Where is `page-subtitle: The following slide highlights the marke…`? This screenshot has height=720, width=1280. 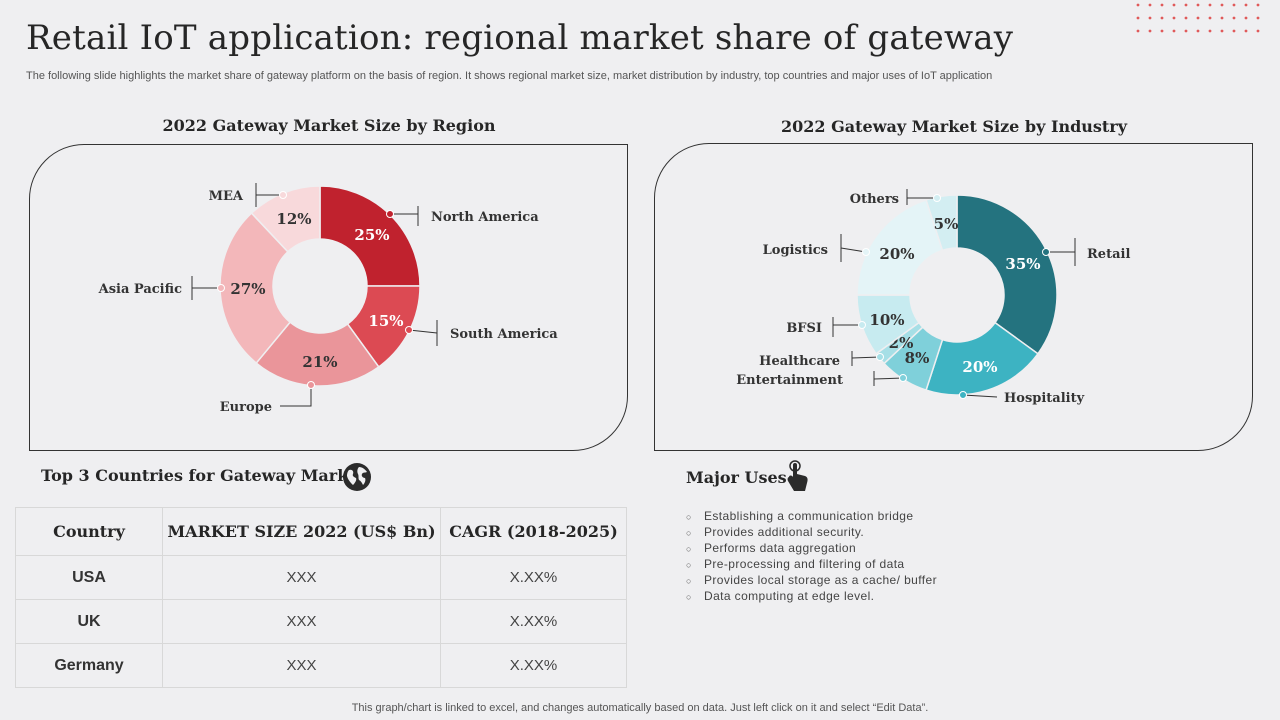 page-subtitle: The following slide highlights the marke… is located at coordinates (509, 76).